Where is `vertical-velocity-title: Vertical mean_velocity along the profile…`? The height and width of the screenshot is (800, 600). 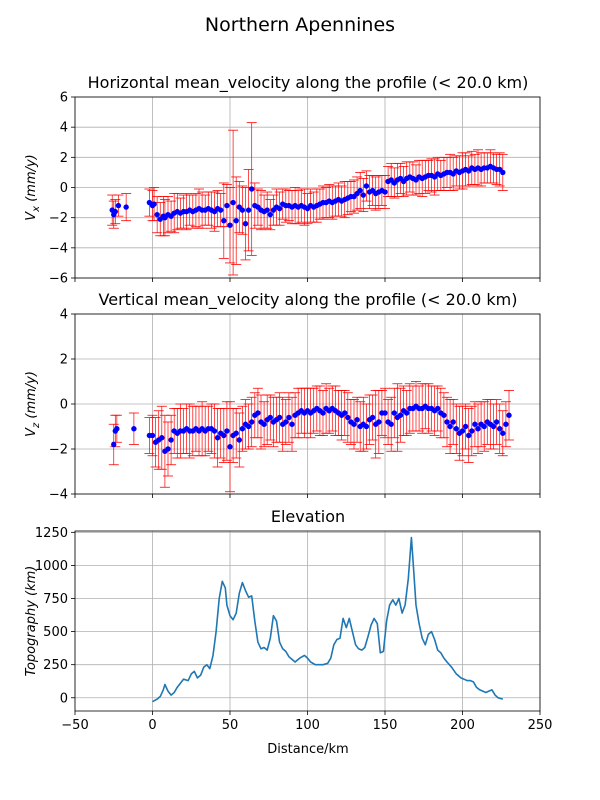 vertical-velocity-title: Vertical mean_velocity along the profile… is located at coordinates (308, 300).